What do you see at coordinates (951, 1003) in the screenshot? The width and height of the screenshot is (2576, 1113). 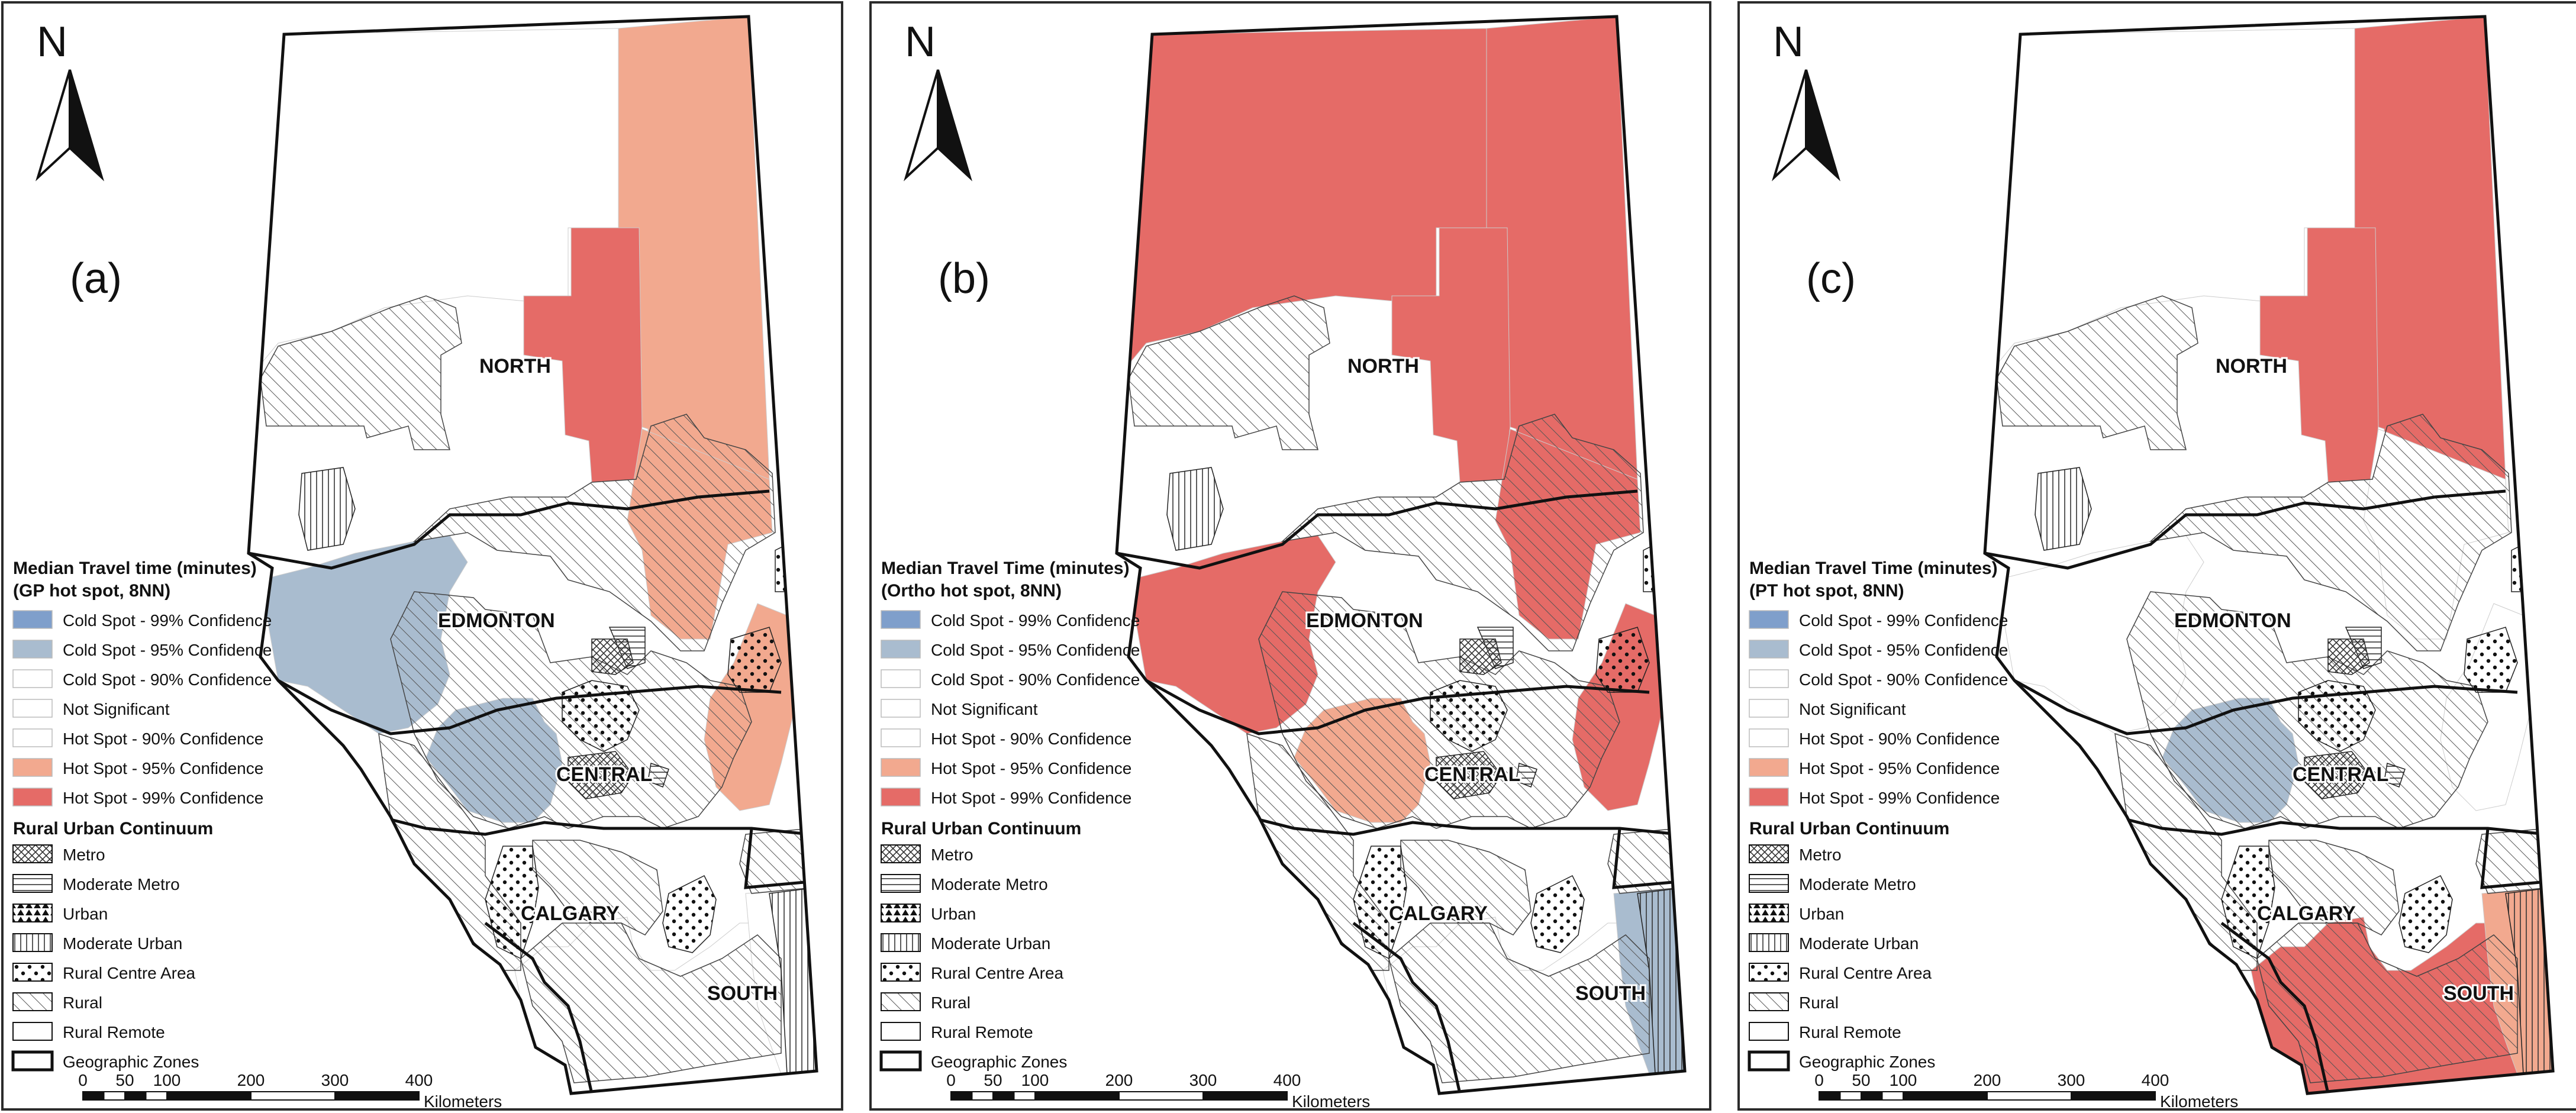 I see `ruc-item-label: Rural` at bounding box center [951, 1003].